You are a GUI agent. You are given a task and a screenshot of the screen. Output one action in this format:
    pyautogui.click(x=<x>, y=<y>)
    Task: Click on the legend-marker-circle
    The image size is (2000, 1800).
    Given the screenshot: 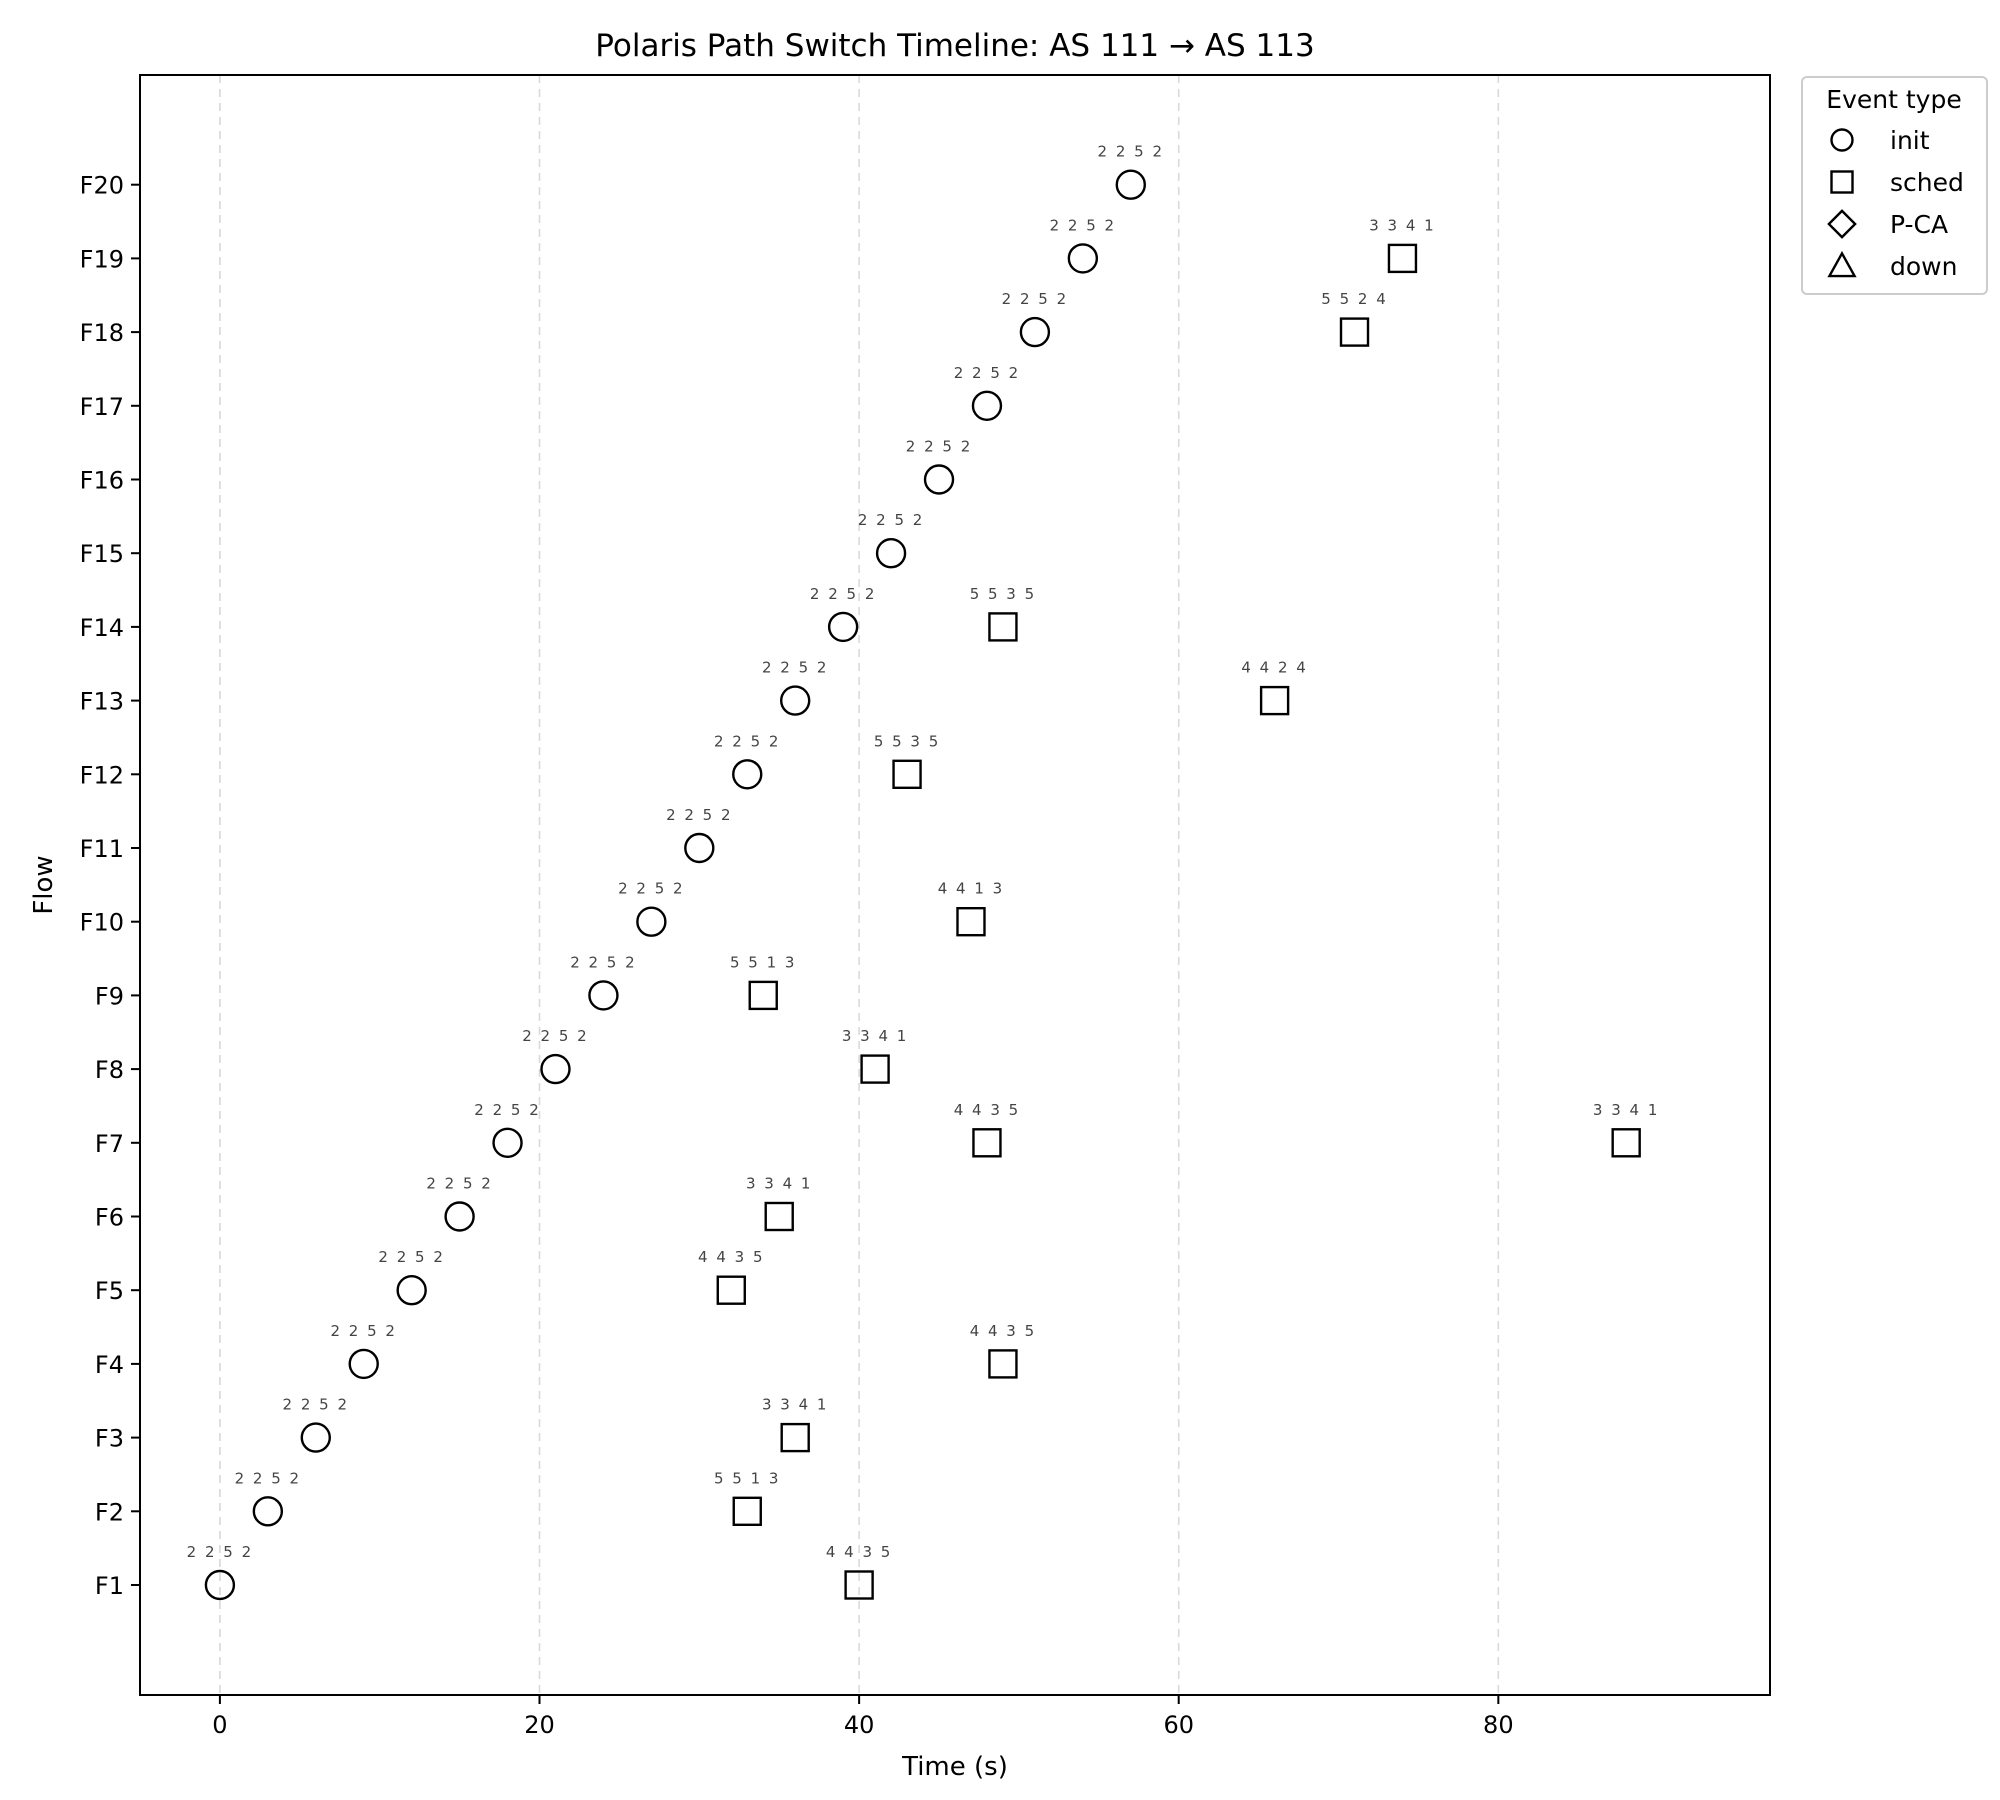 What is the action you would take?
    pyautogui.click(x=1842, y=140)
    